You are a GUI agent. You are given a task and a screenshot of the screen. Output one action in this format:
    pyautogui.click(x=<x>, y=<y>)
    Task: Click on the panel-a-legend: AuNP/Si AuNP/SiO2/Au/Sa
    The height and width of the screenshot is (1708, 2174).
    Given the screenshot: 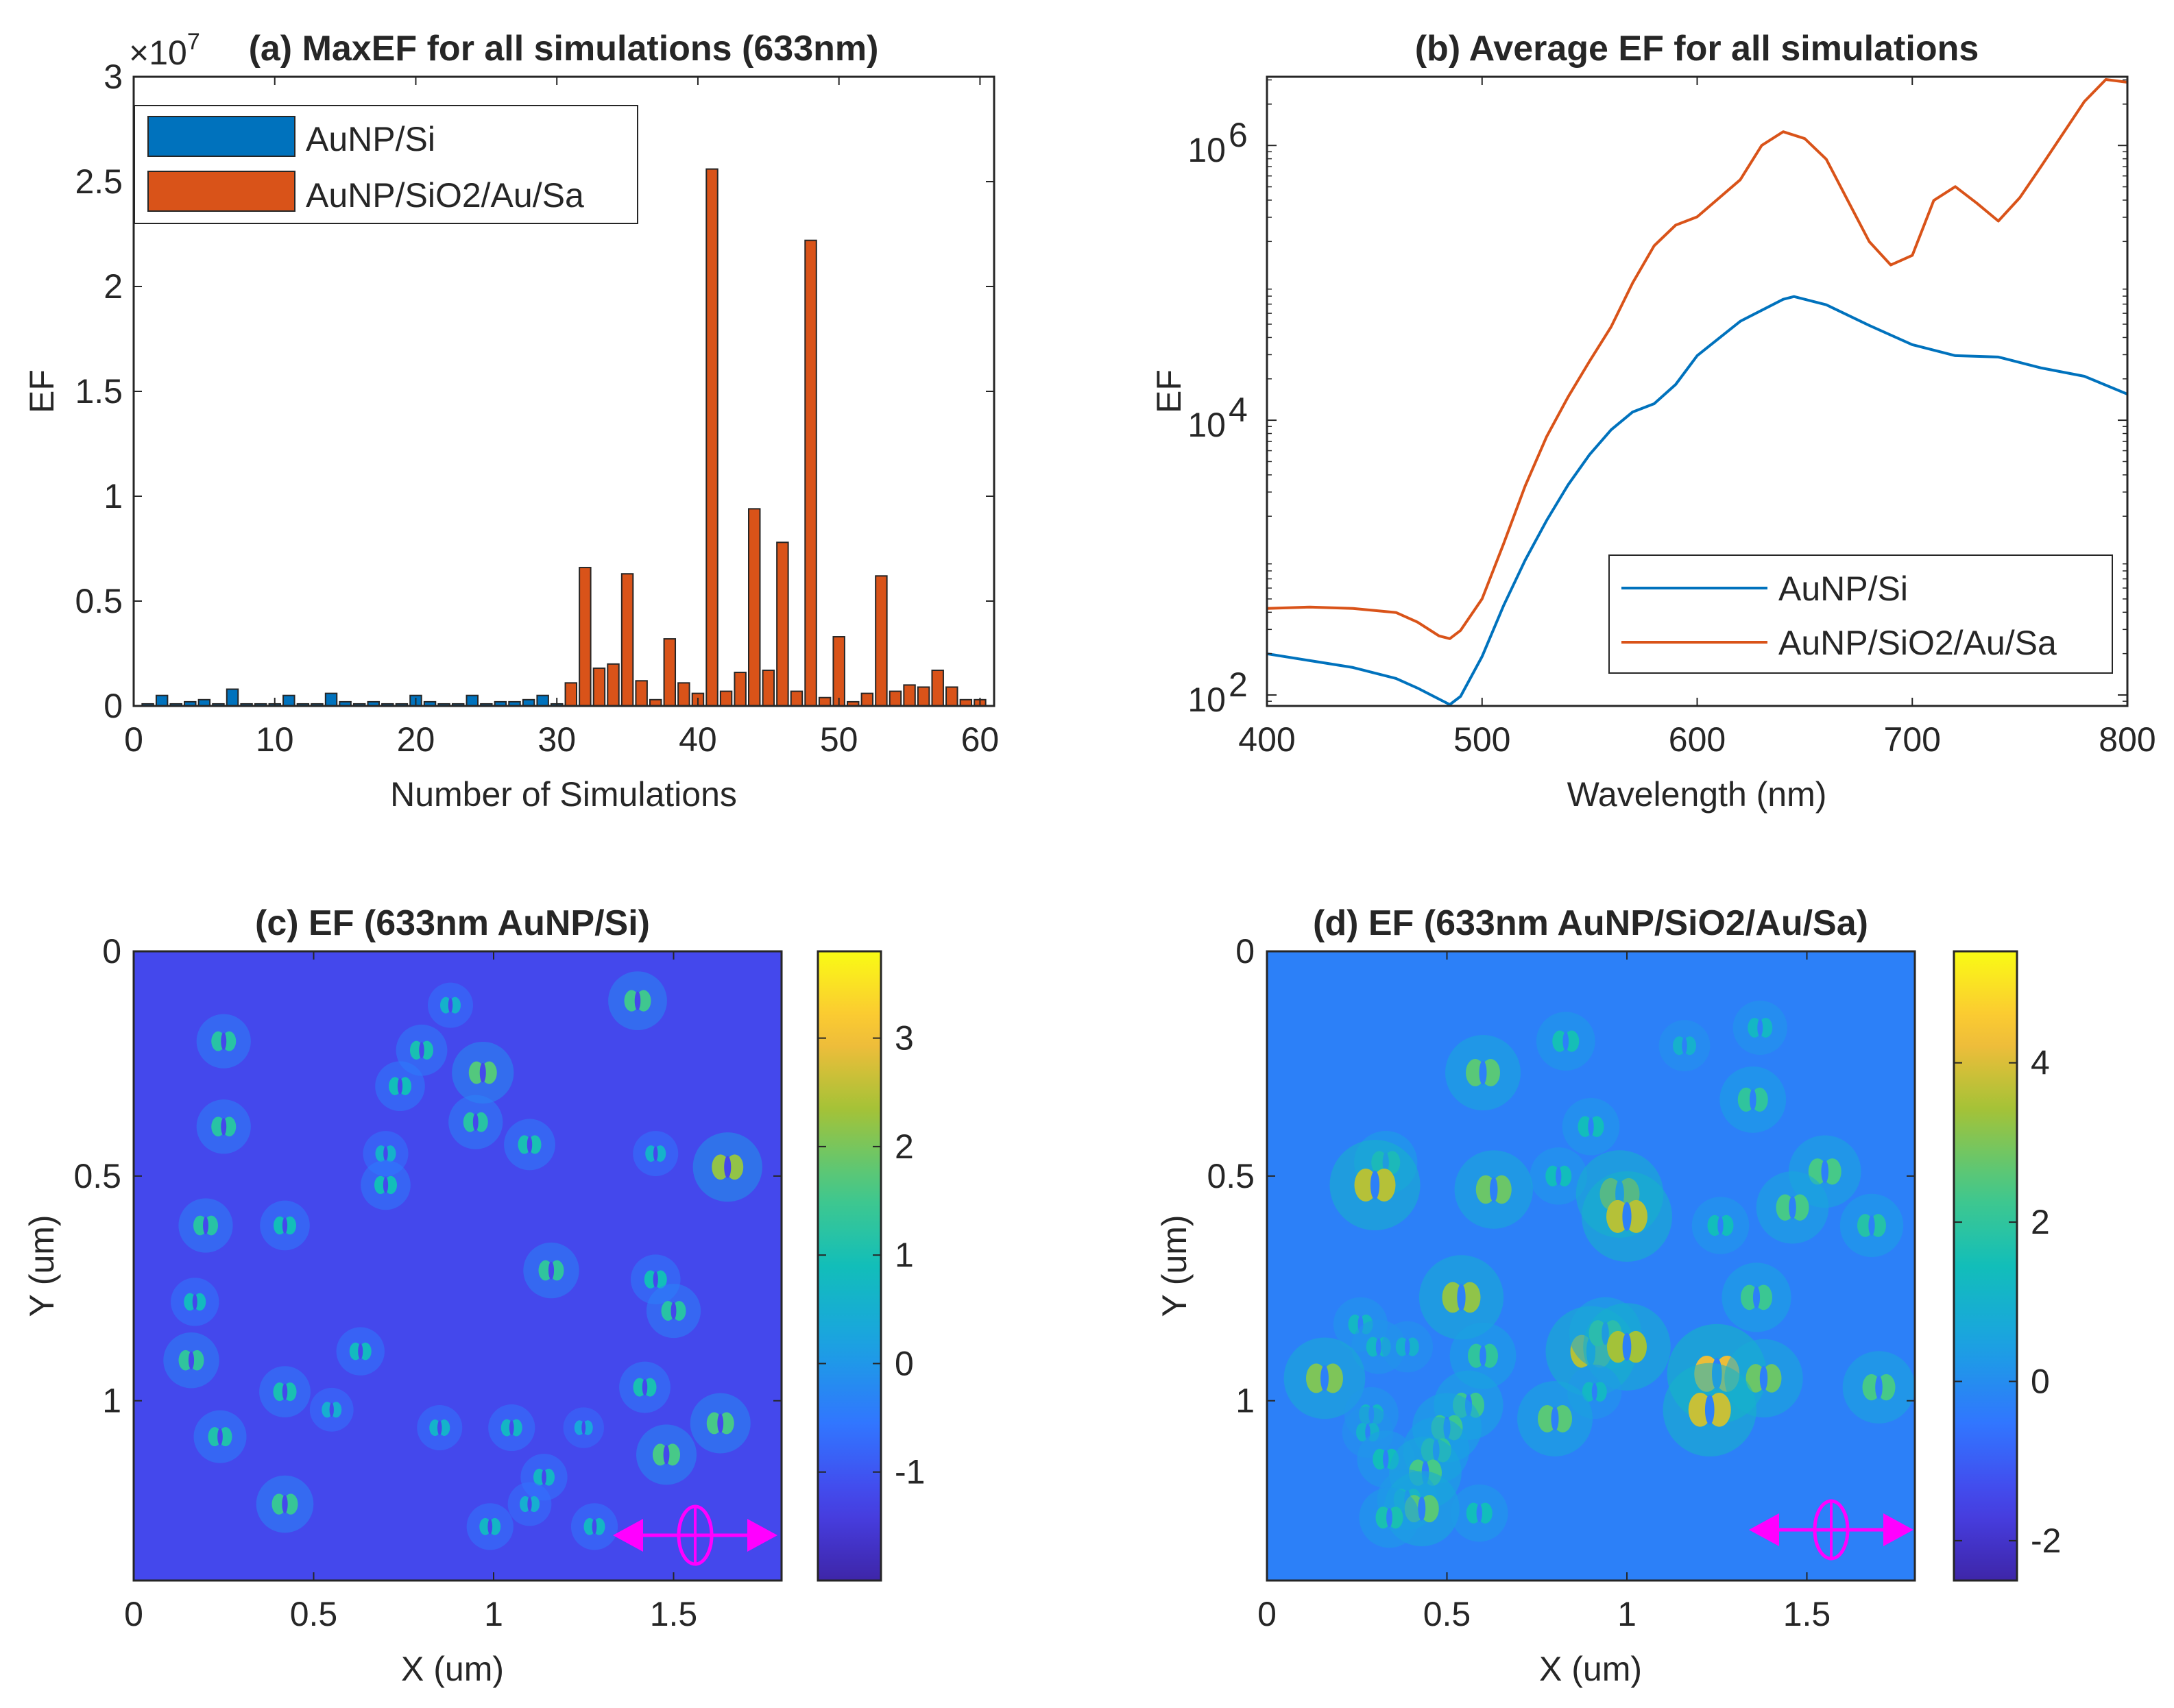 What is the action you would take?
    pyautogui.click(x=386, y=164)
    